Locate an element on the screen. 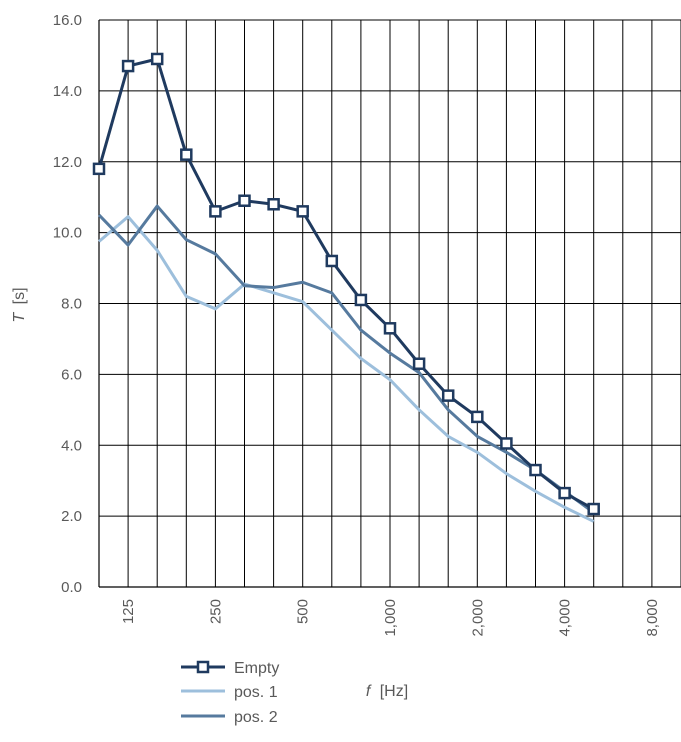 This screenshot has width=681, height=742. y-tick-label: 6.0 is located at coordinates (71, 374).